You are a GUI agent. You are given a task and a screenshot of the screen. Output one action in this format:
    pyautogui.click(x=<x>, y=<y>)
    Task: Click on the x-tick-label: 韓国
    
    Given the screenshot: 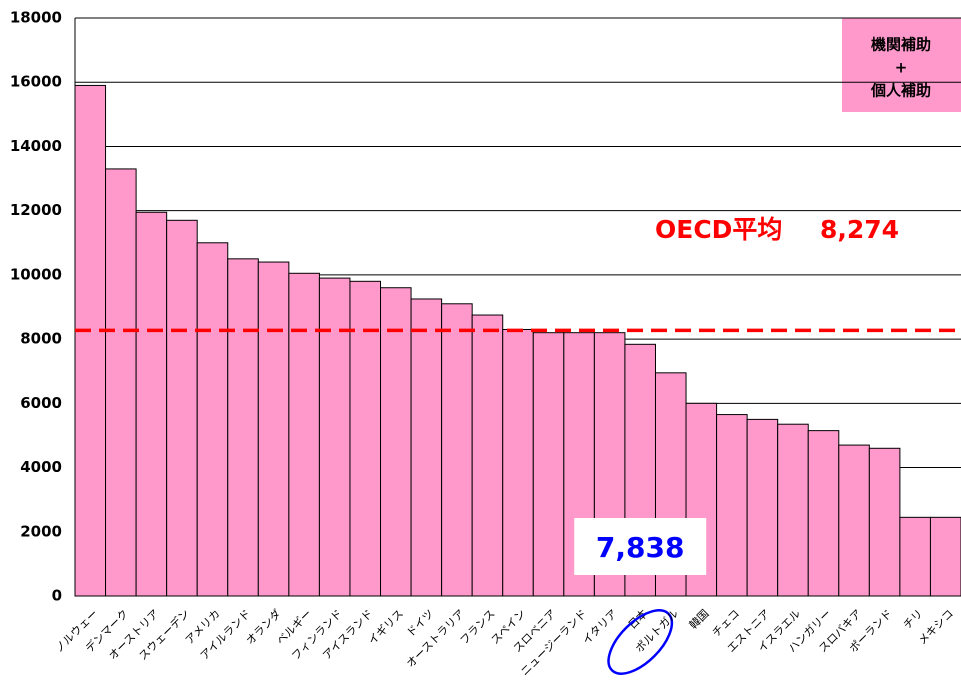 What is the action you would take?
    pyautogui.click(x=699, y=619)
    